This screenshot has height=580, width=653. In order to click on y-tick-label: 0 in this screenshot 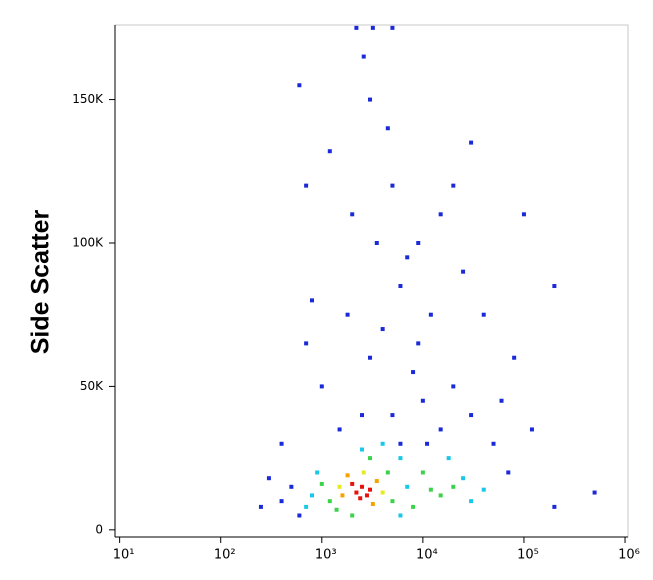, I will do `click(99, 529)`.